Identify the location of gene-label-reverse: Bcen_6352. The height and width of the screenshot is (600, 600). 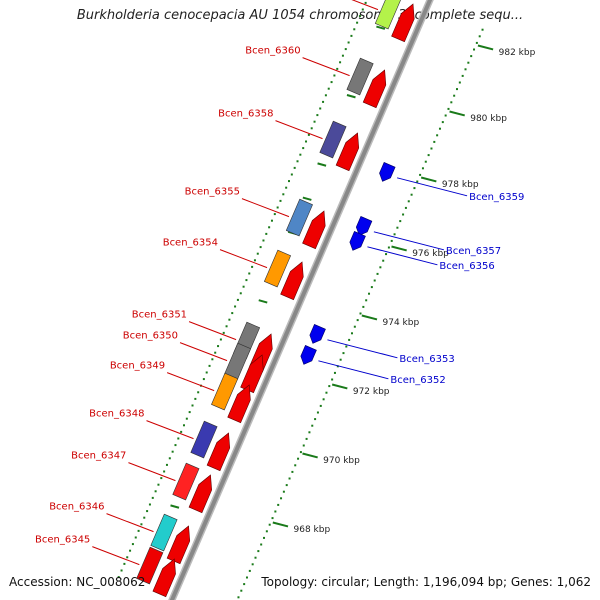
(417, 380).